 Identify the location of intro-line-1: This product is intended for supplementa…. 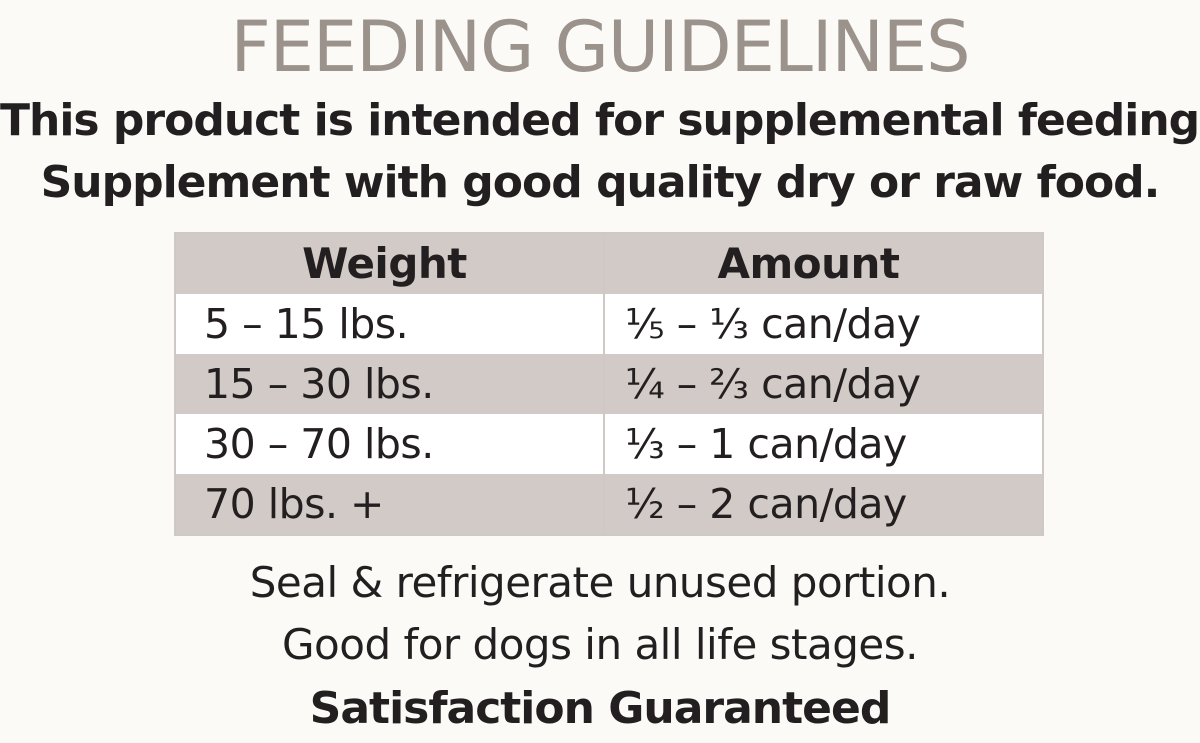
(600, 120).